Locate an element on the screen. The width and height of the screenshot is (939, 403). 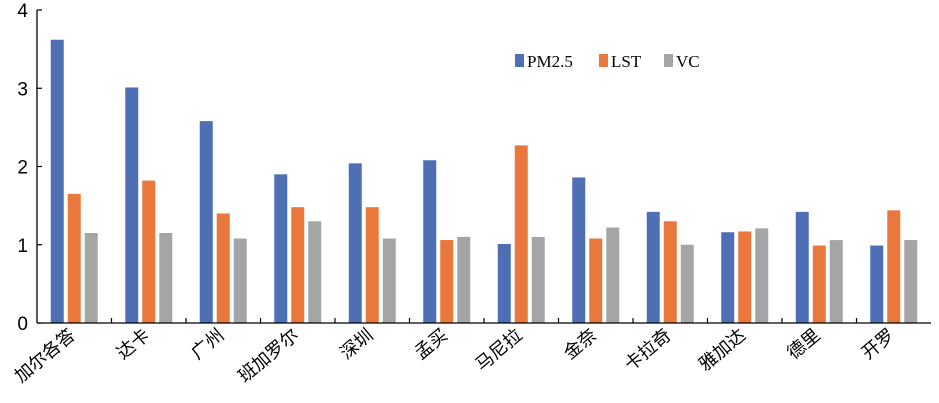
x-tick-label: 德里 is located at coordinates (803, 344).